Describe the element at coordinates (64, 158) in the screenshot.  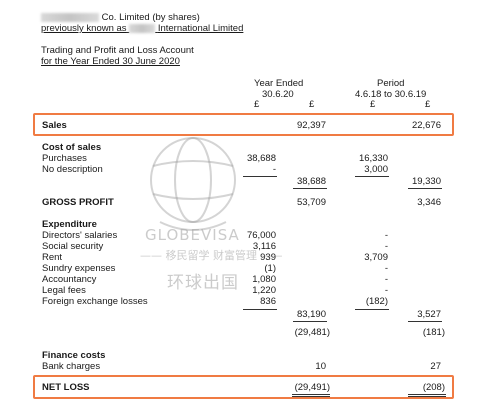
I see `cos-row-label: Purchases` at that location.